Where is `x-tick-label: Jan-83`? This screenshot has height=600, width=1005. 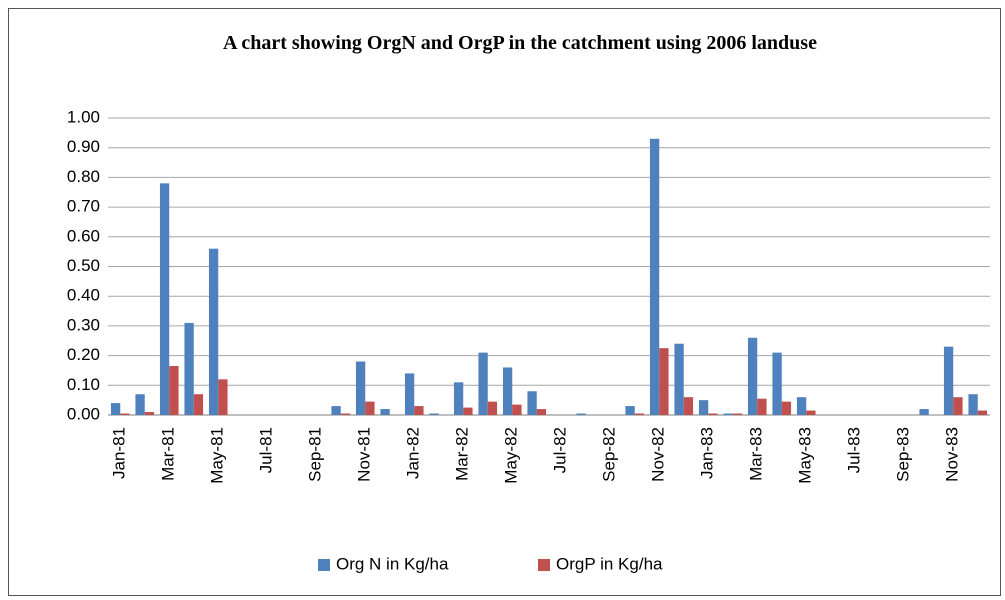 x-tick-label: Jan-83 is located at coordinates (707, 453).